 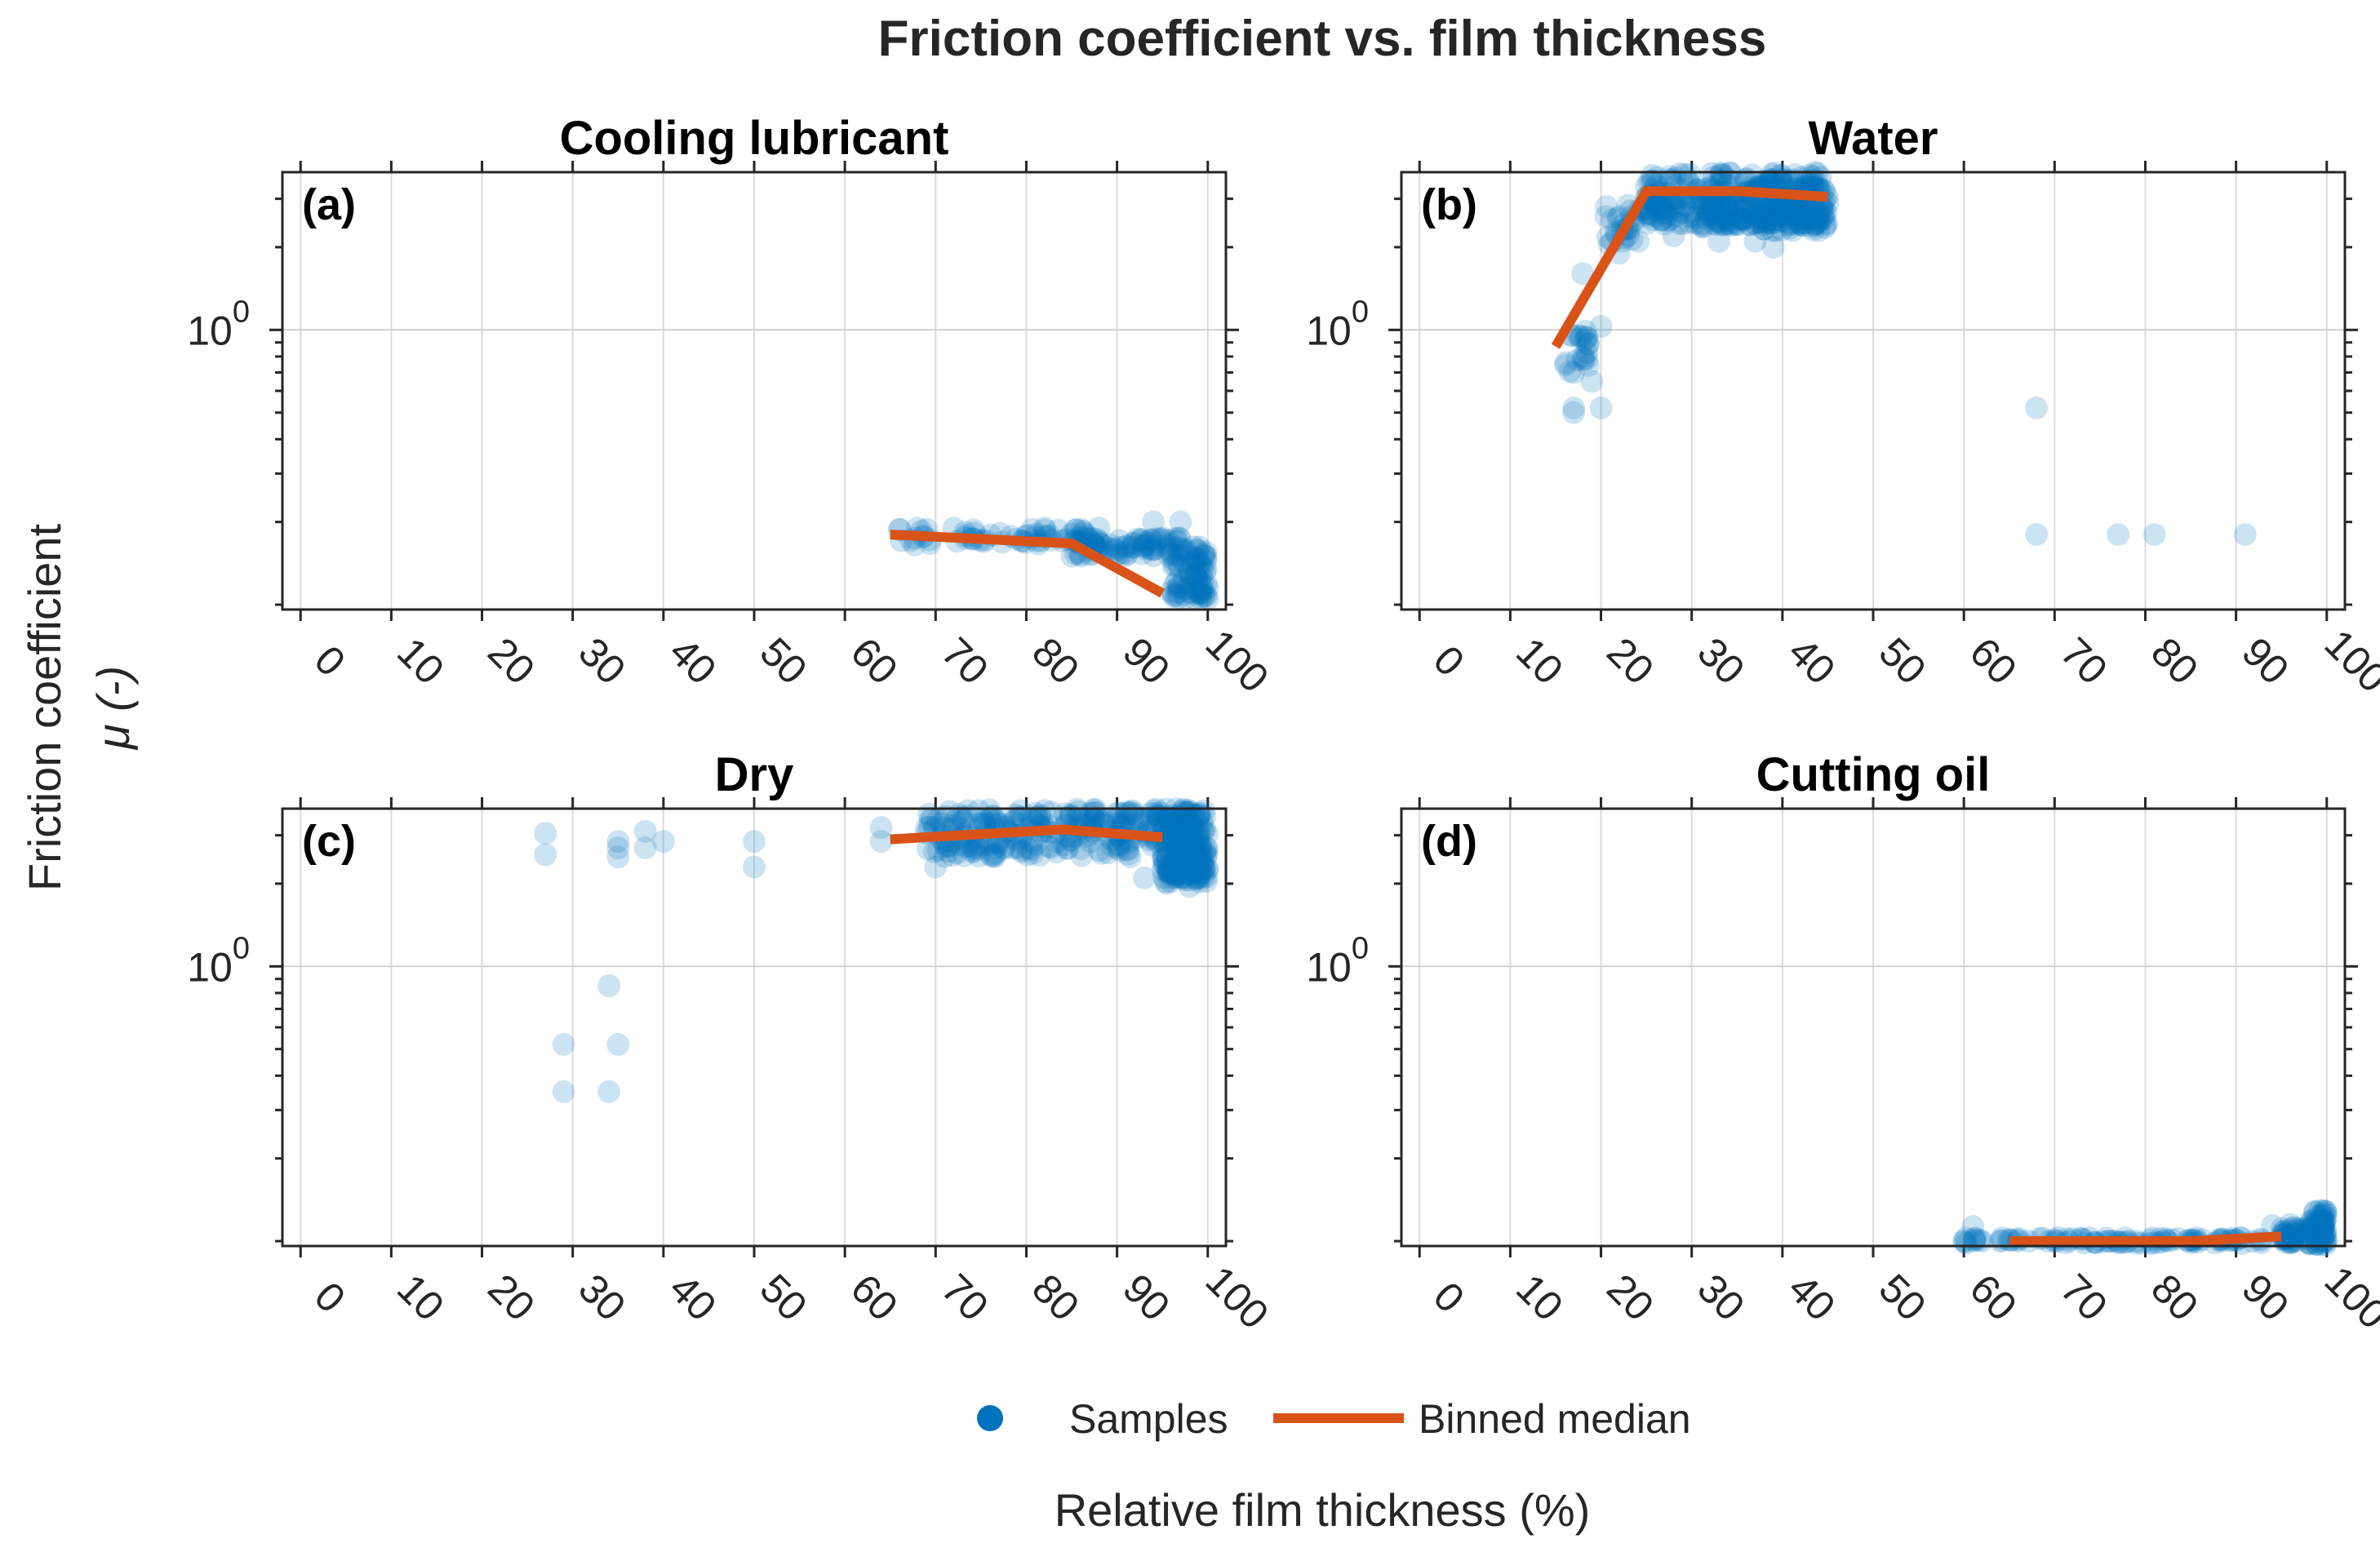 What do you see at coordinates (602, 662) in the screenshot?
I see `x-tick-label: 30` at bounding box center [602, 662].